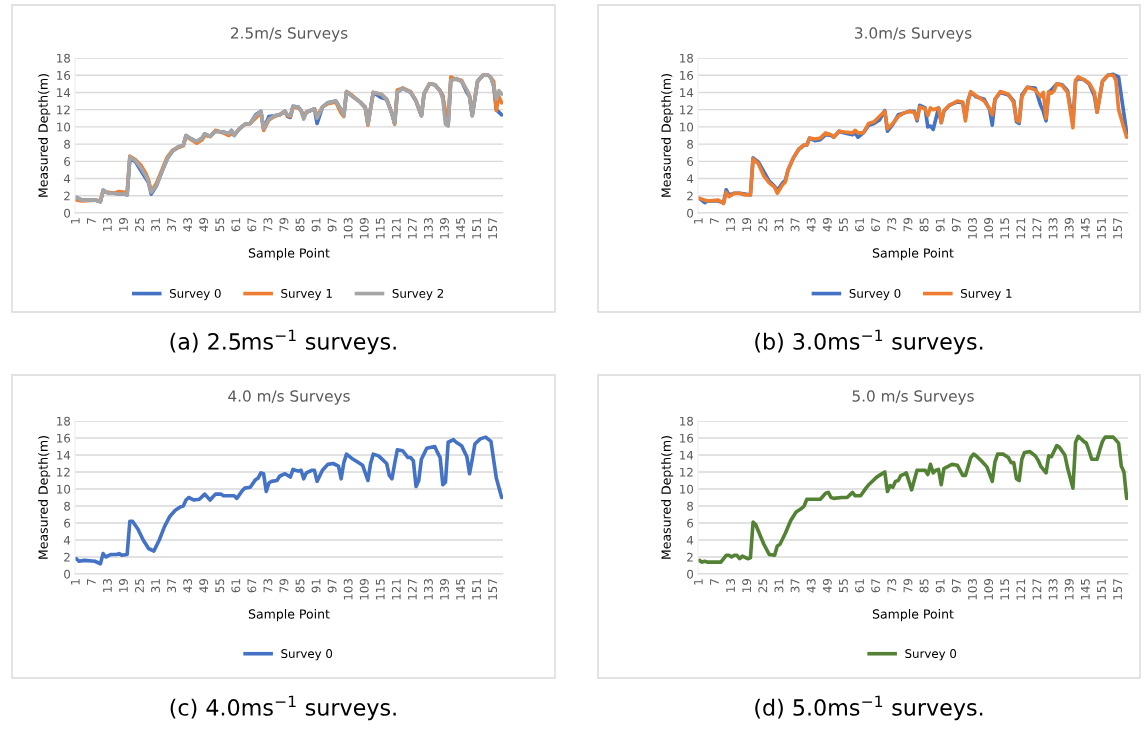  I want to click on chart-title: 5.0 m/s Surveys, so click(913, 397).